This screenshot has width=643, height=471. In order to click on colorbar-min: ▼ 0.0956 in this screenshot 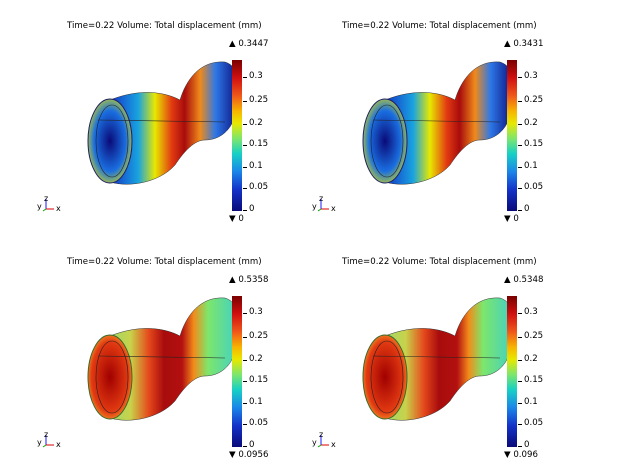, I will do `click(249, 455)`.